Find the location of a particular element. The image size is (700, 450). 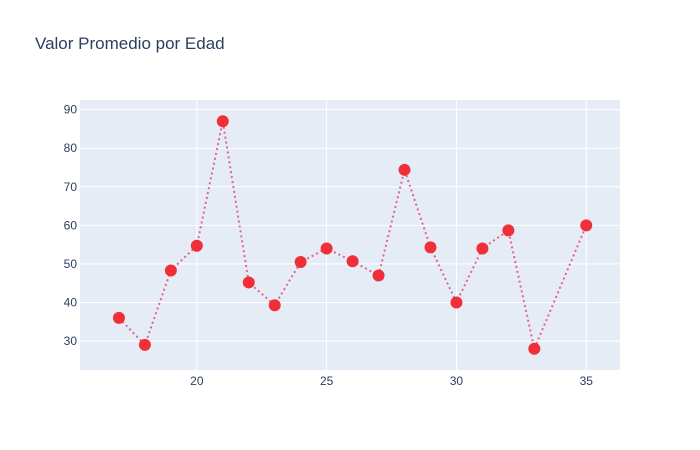

y-tick-label: 30 is located at coordinates (71, 341).